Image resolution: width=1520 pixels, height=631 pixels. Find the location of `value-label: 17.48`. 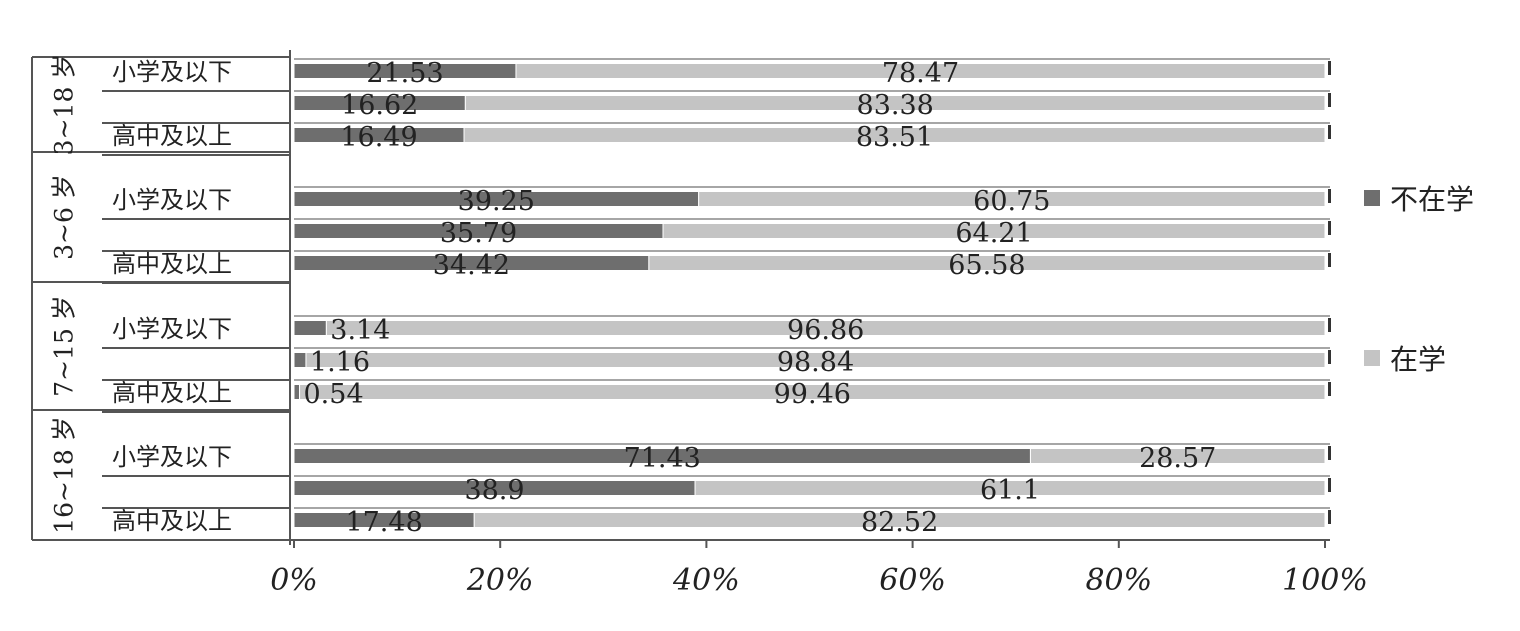

value-label: 17.48 is located at coordinates (383, 522).